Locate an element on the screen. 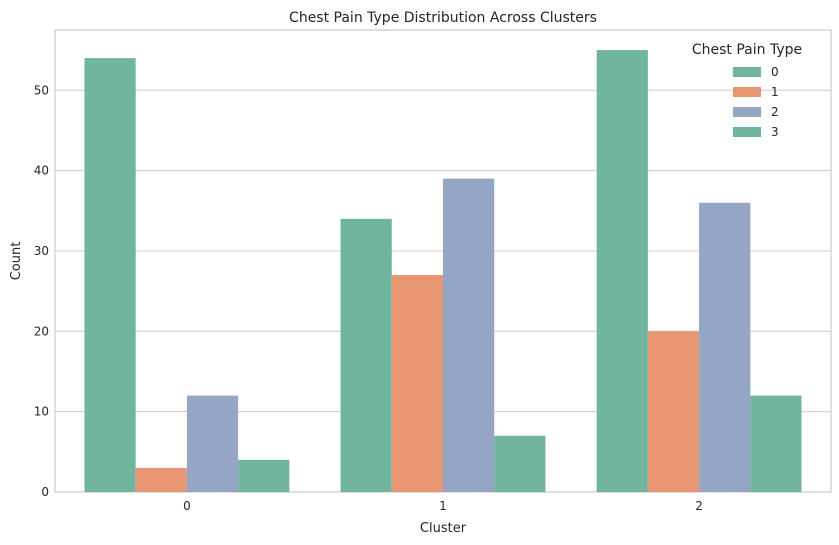  x-tick-label: 2 is located at coordinates (699, 506).